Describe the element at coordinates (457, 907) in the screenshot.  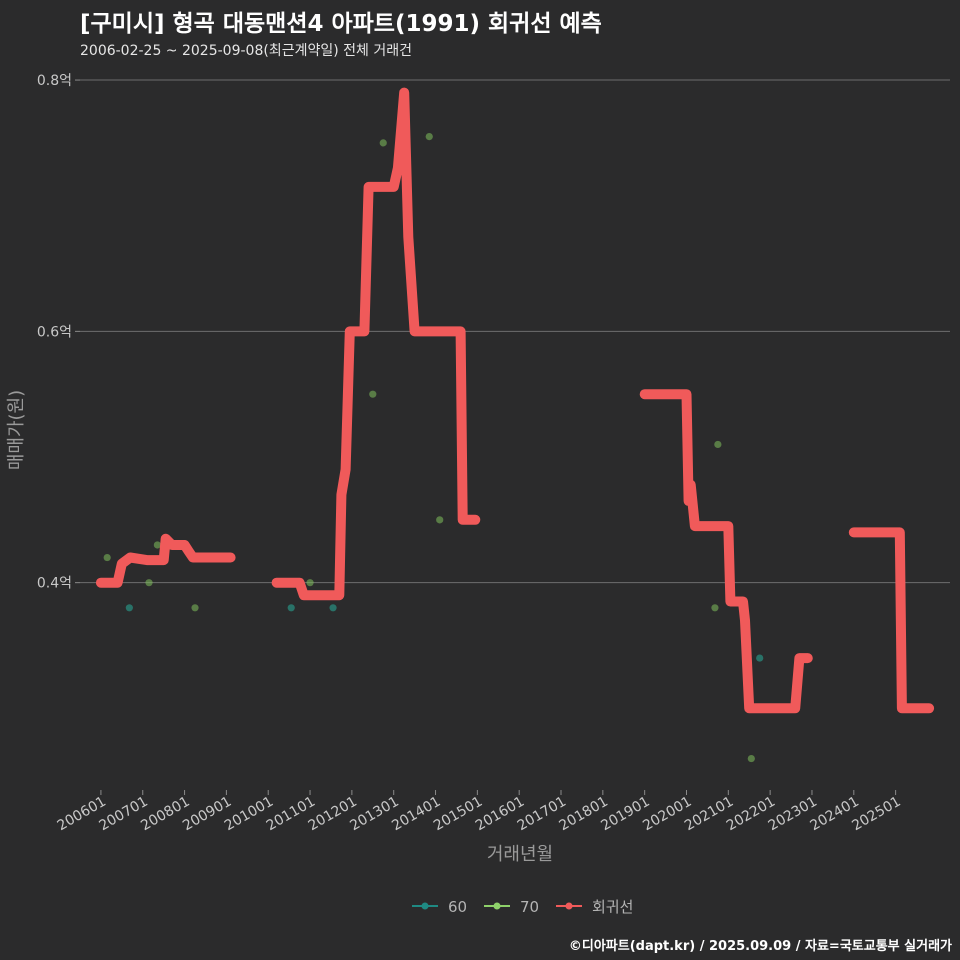
I see `legend-label: 60` at that location.